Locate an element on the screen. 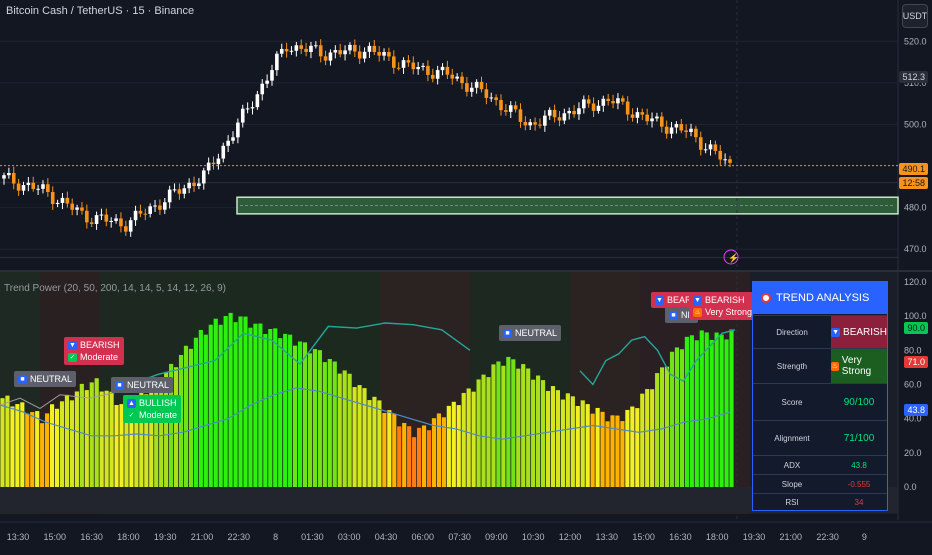  rsi-row: RSI 34 is located at coordinates (820, 502).